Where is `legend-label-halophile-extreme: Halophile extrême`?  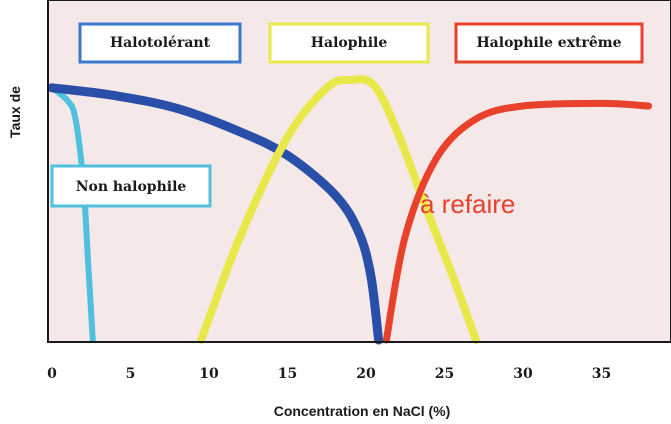 legend-label-halophile-extreme: Halophile extrême is located at coordinates (548, 43).